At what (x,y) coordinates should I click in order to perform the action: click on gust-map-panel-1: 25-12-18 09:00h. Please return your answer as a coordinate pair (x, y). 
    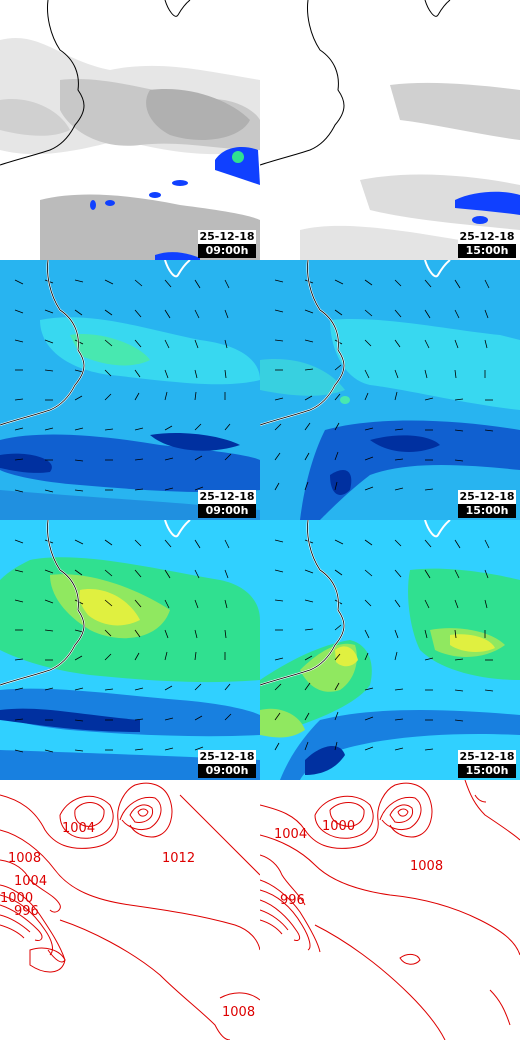
    Looking at the image, I should click on (130, 650).